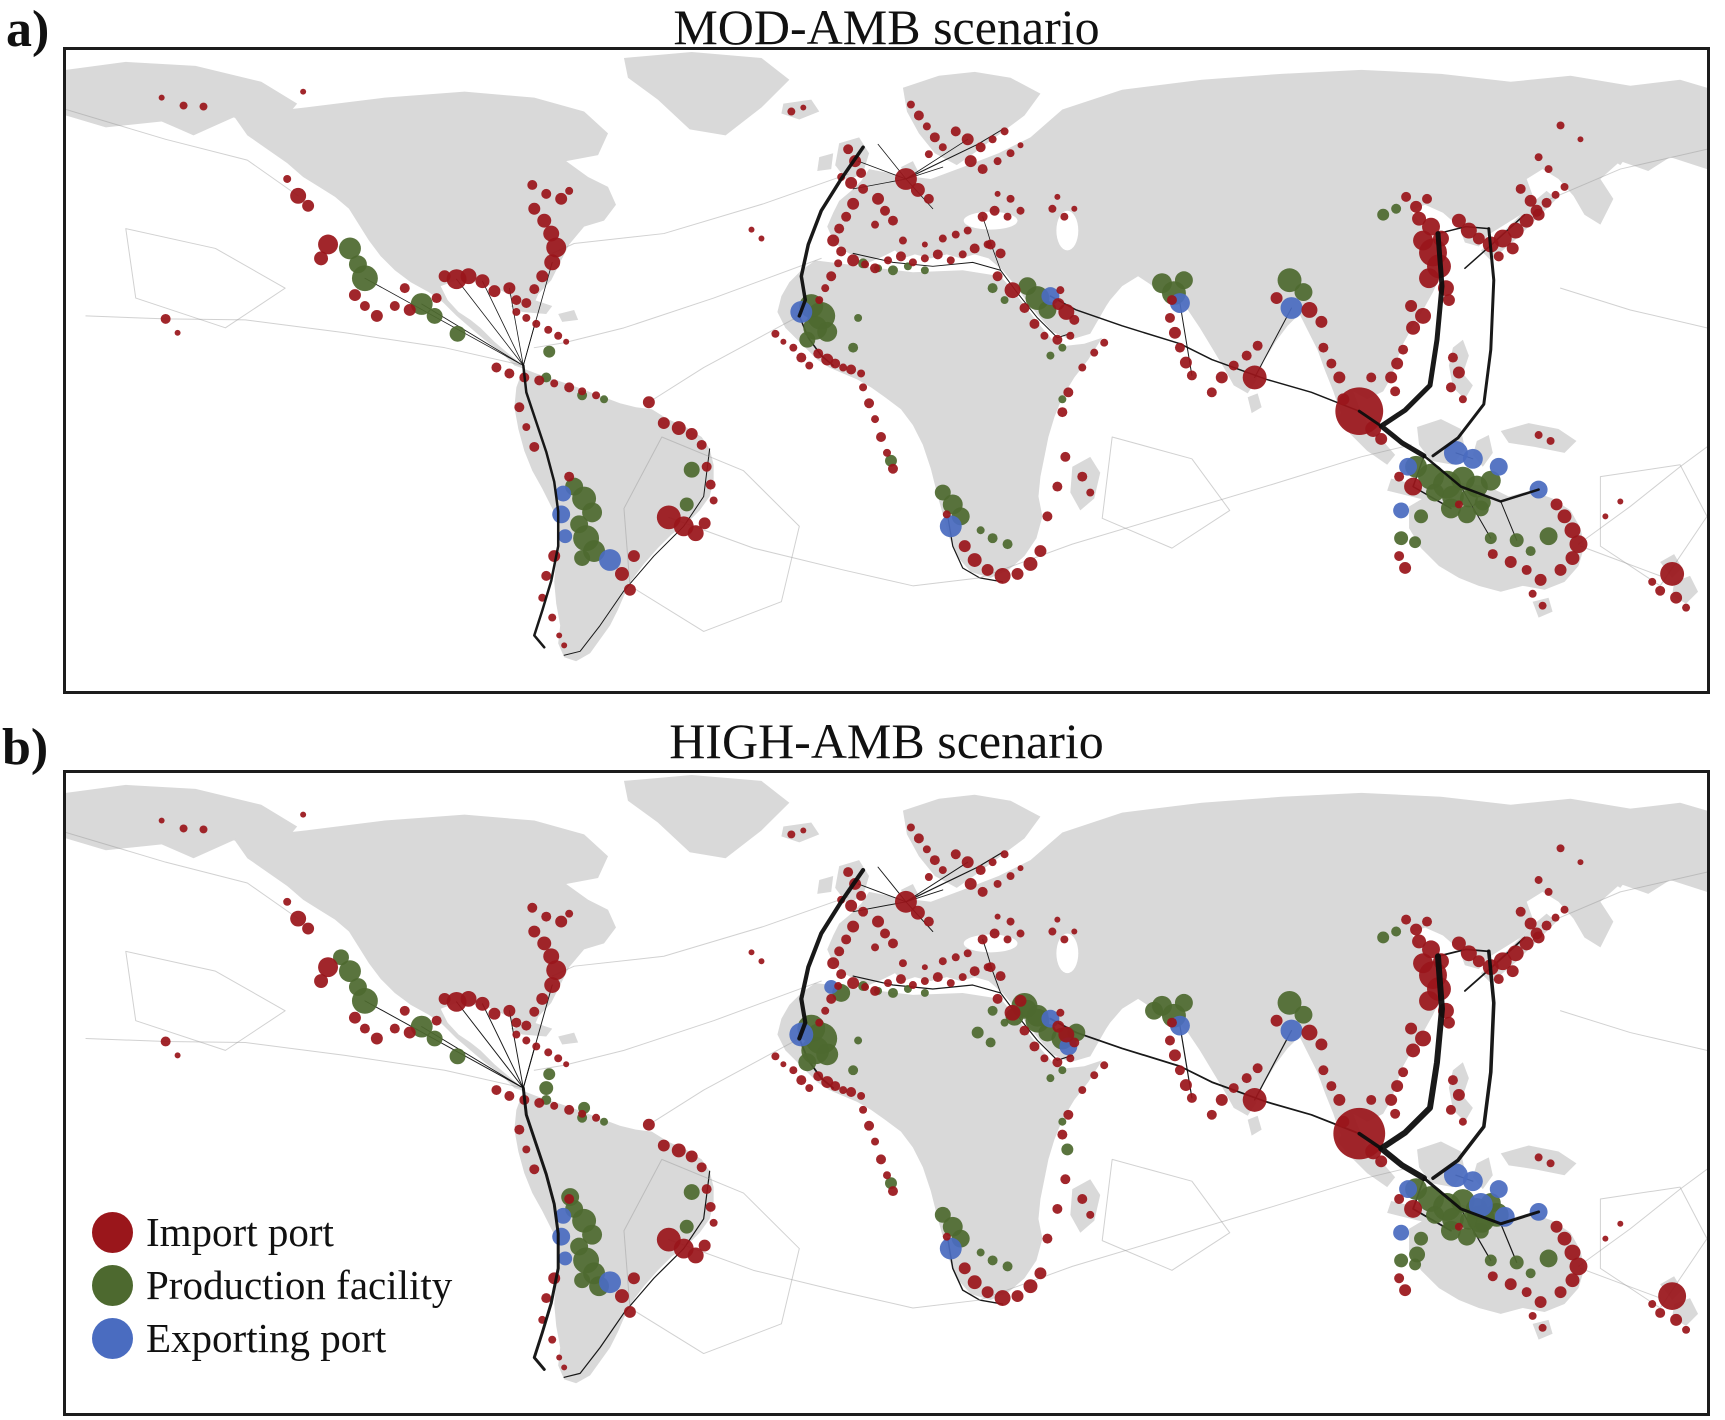 The height and width of the screenshot is (1420, 1725). What do you see at coordinates (266, 1338) in the screenshot?
I see `legend-label-exporting-port: Exporting port` at bounding box center [266, 1338].